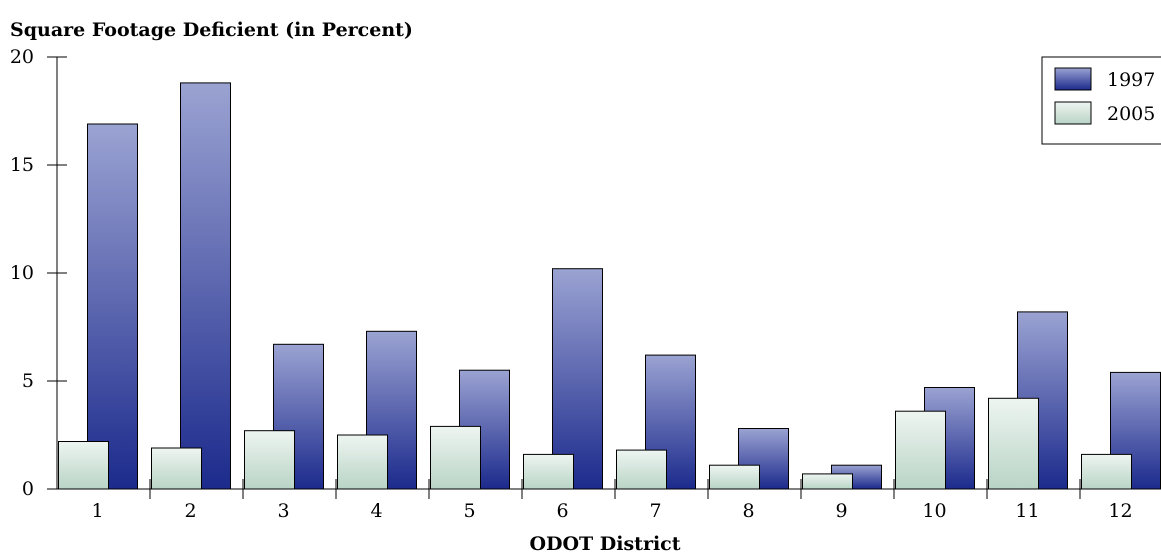 Image resolution: width=1161 pixels, height=555 pixels. Describe the element at coordinates (97, 511) in the screenshot. I see `x-tick-label: 1` at that location.